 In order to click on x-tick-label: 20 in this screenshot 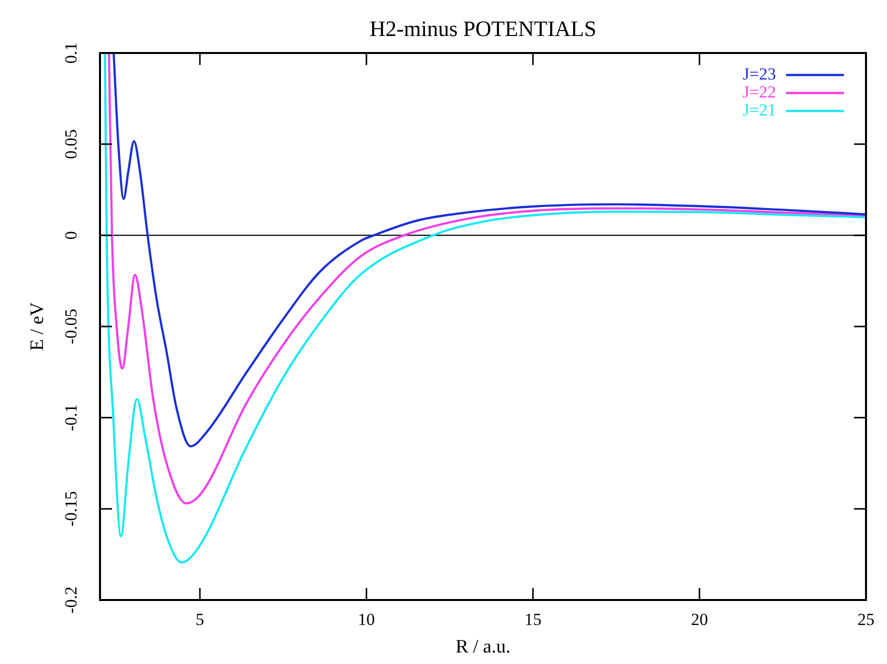, I will do `click(699, 619)`.